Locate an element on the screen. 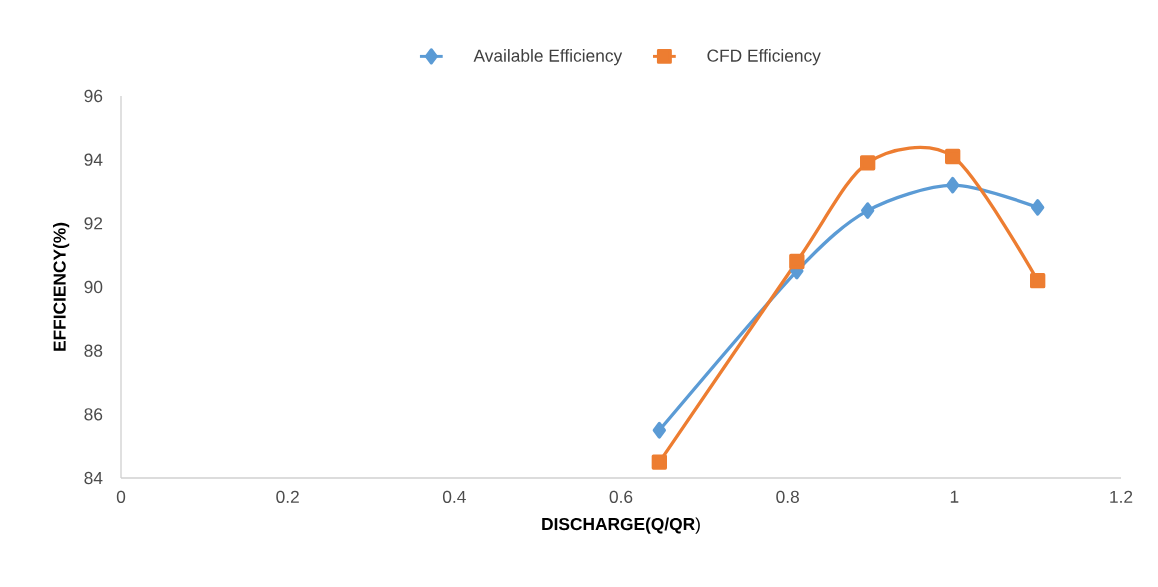 The height and width of the screenshot is (587, 1158). x-tick-label: 0.6 is located at coordinates (621, 496).